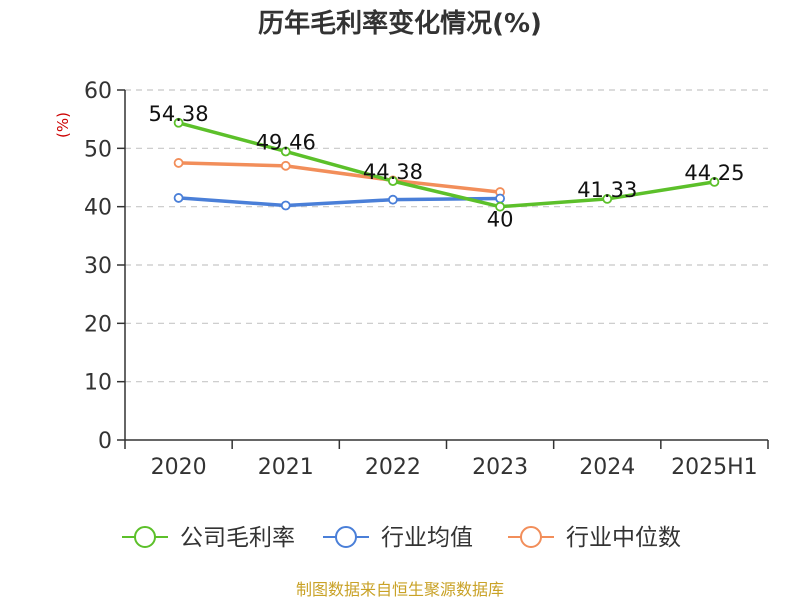  What do you see at coordinates (286, 142) in the screenshot?
I see `data-label: 49.46` at bounding box center [286, 142].